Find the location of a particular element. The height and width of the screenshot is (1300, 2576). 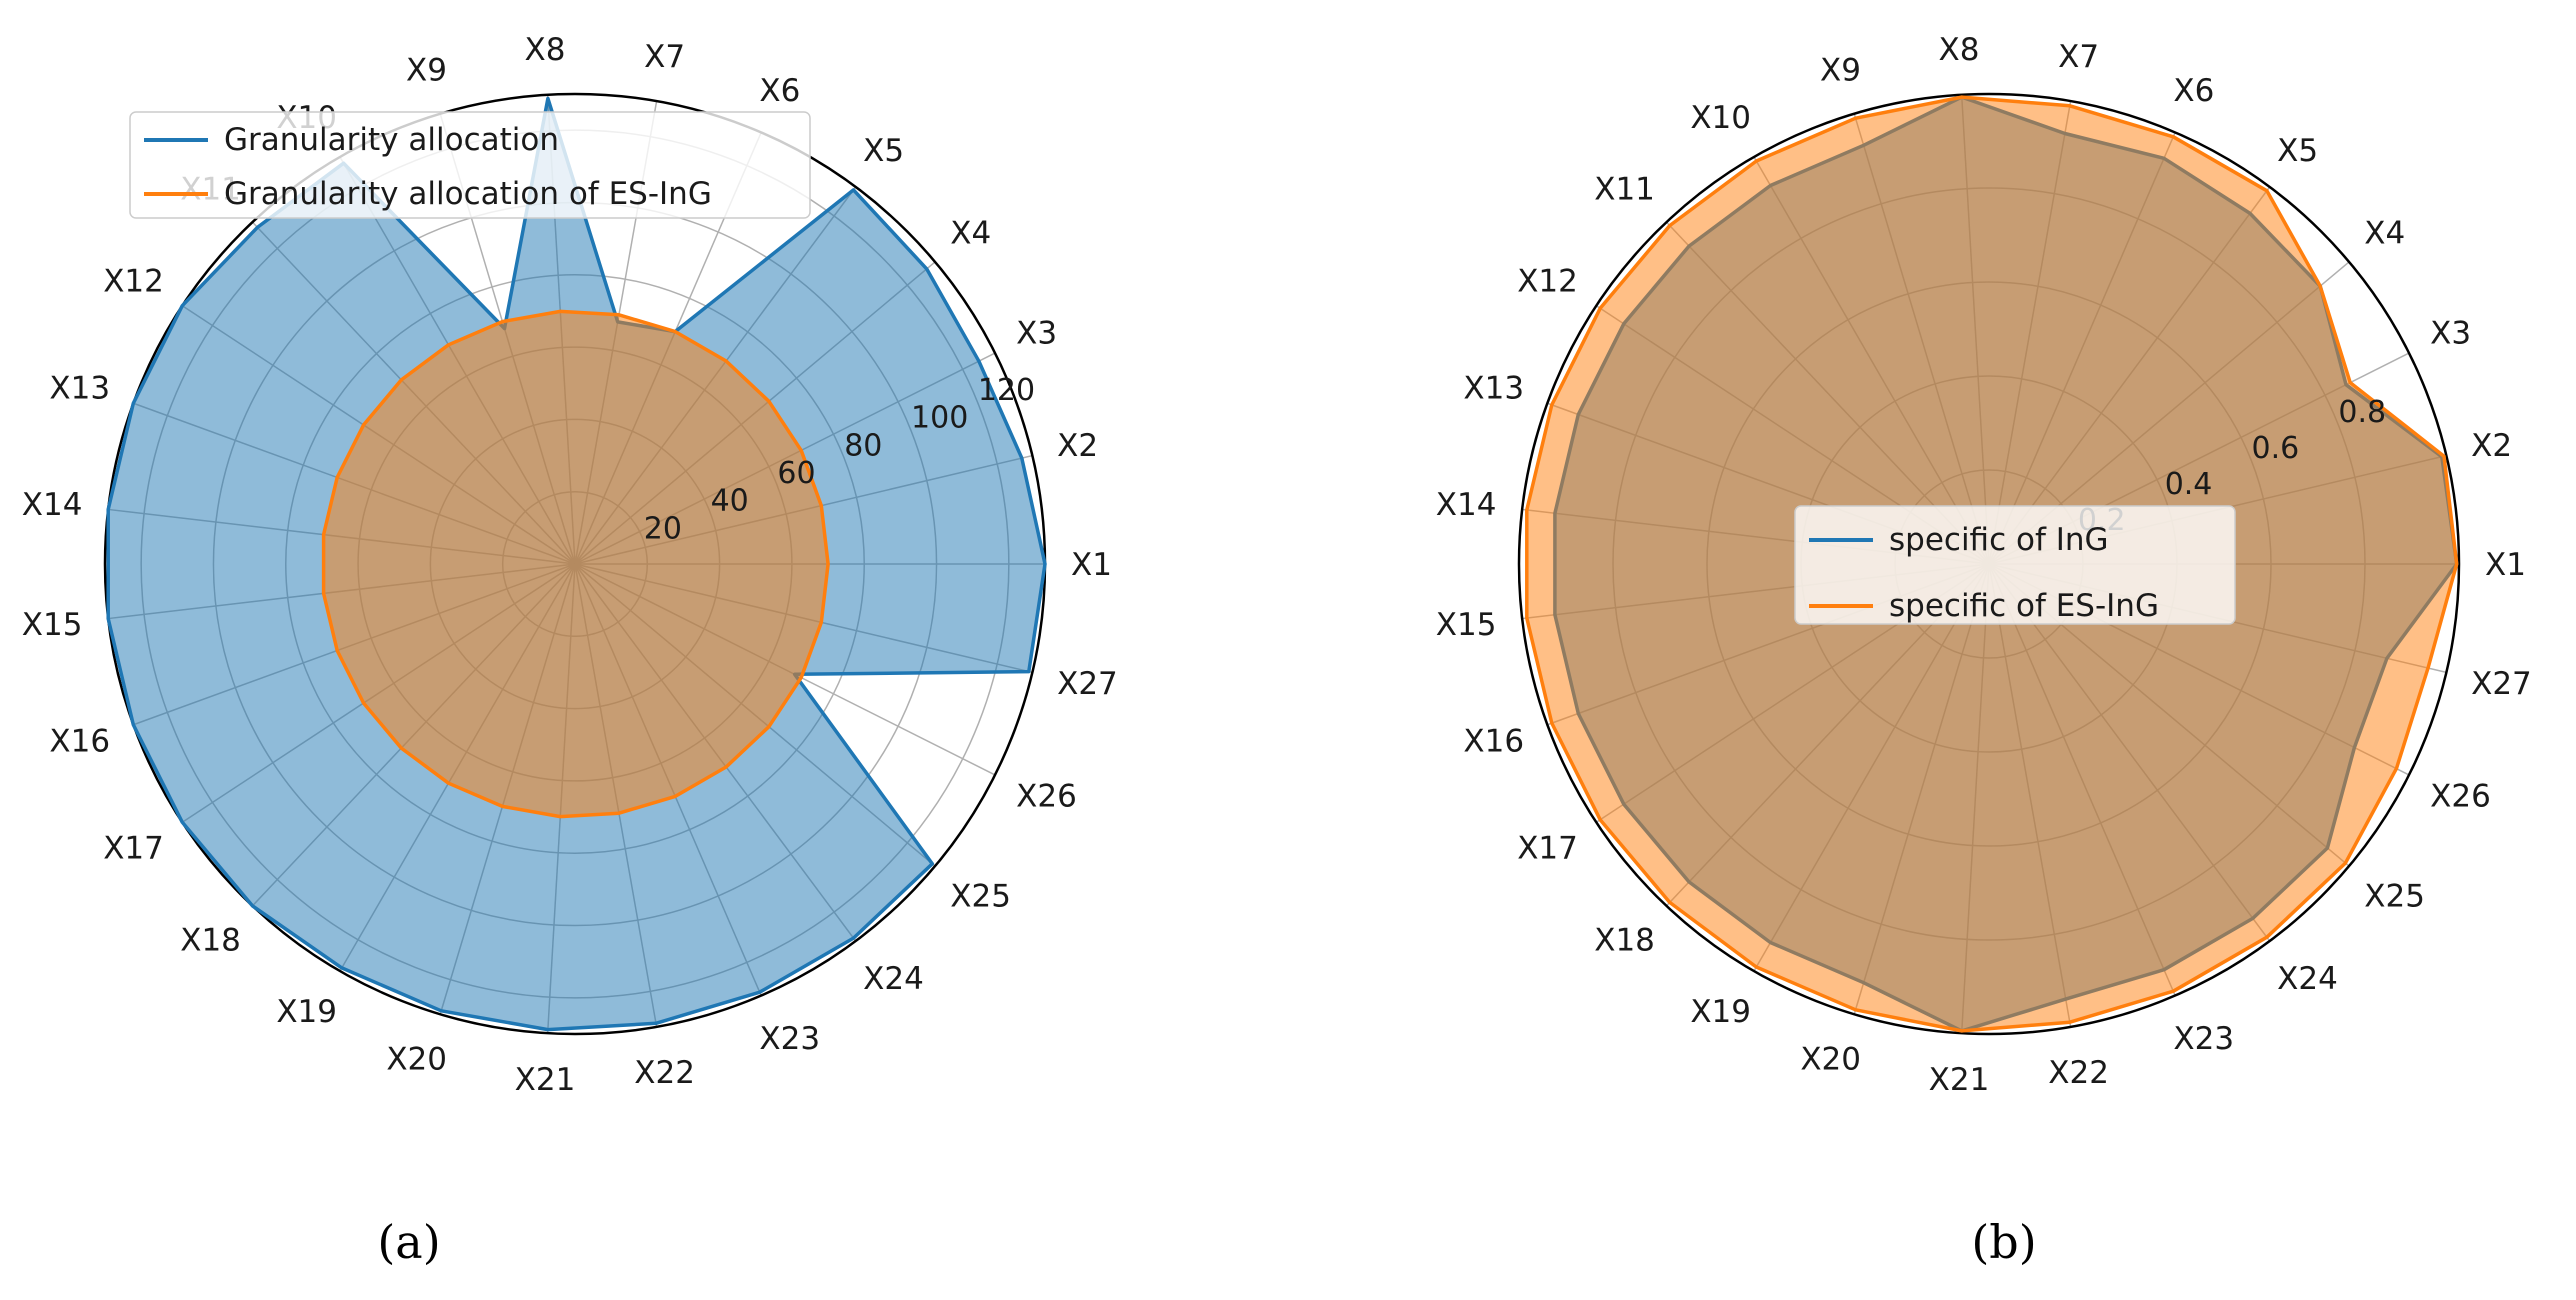

radial-tick-label: 0.8 is located at coordinates (2362, 412).